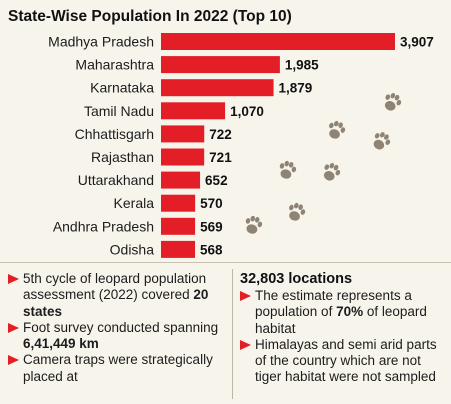 Image resolution: width=451 pixels, height=404 pixels. Describe the element at coordinates (122, 88) in the screenshot. I see `category-label: Karnataka` at that location.